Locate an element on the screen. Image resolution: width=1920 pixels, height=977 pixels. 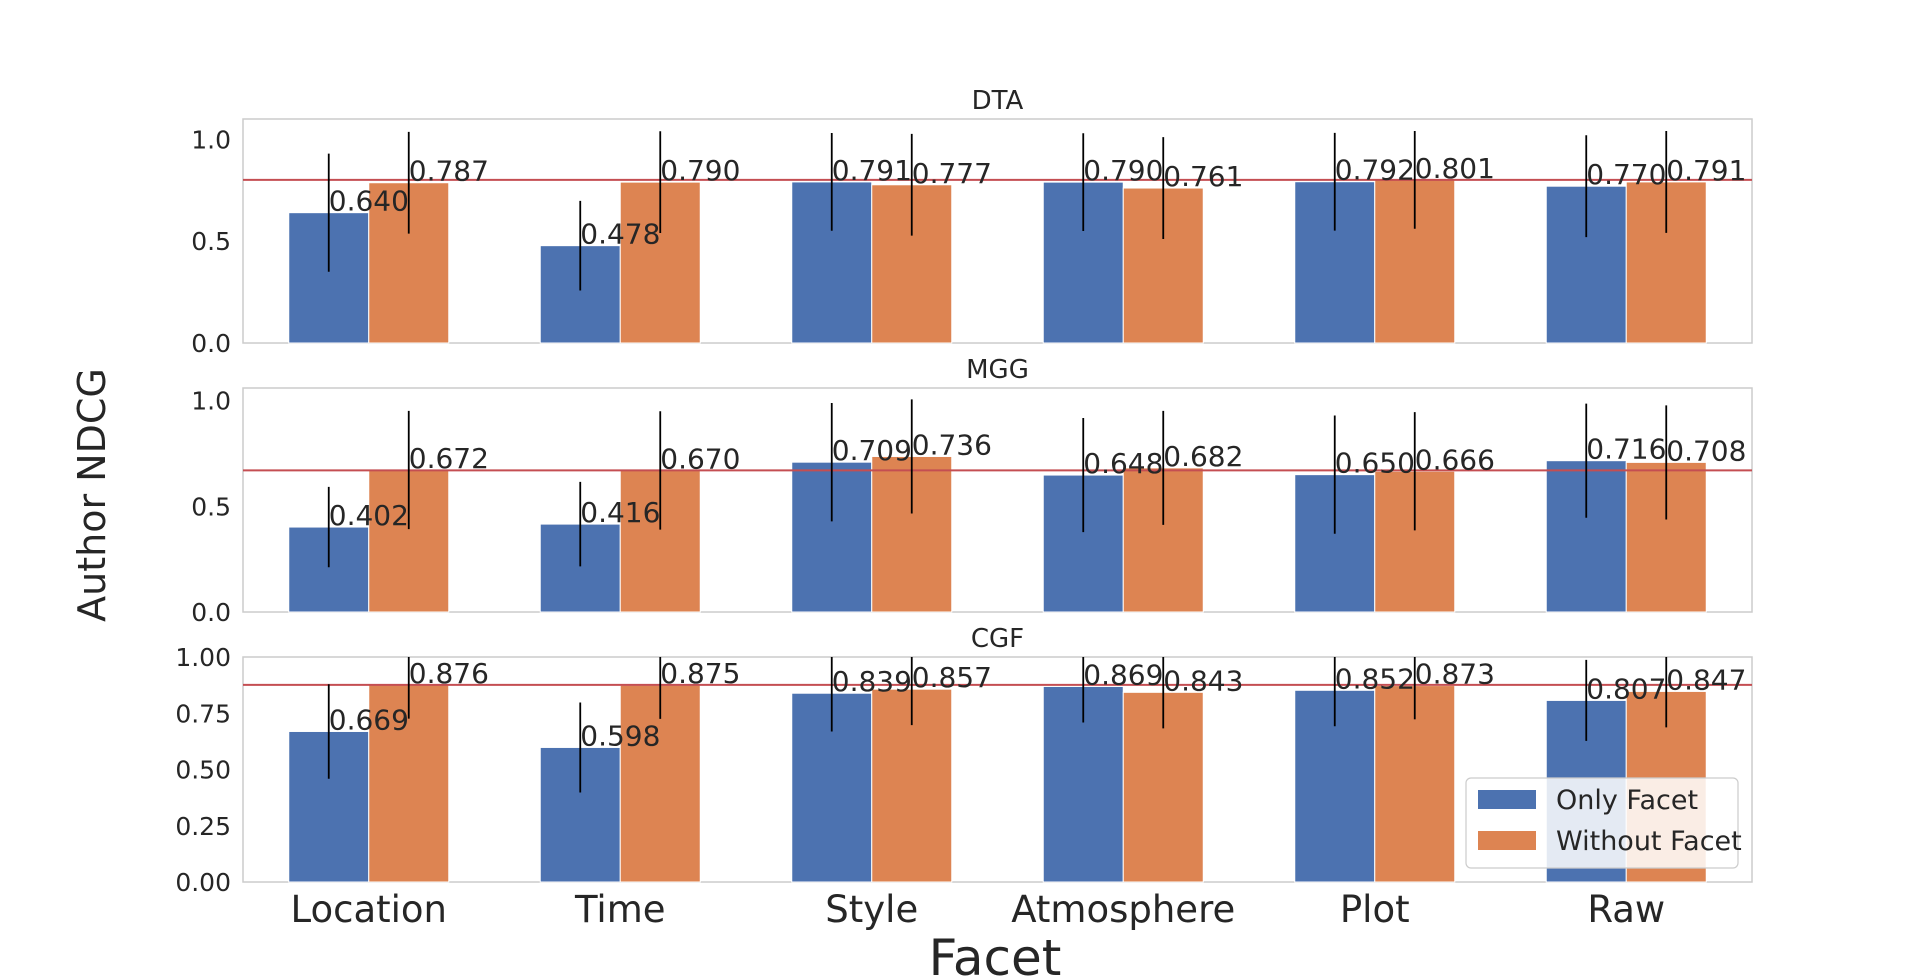
data-label: 0.761 is located at coordinates (1203, 176).